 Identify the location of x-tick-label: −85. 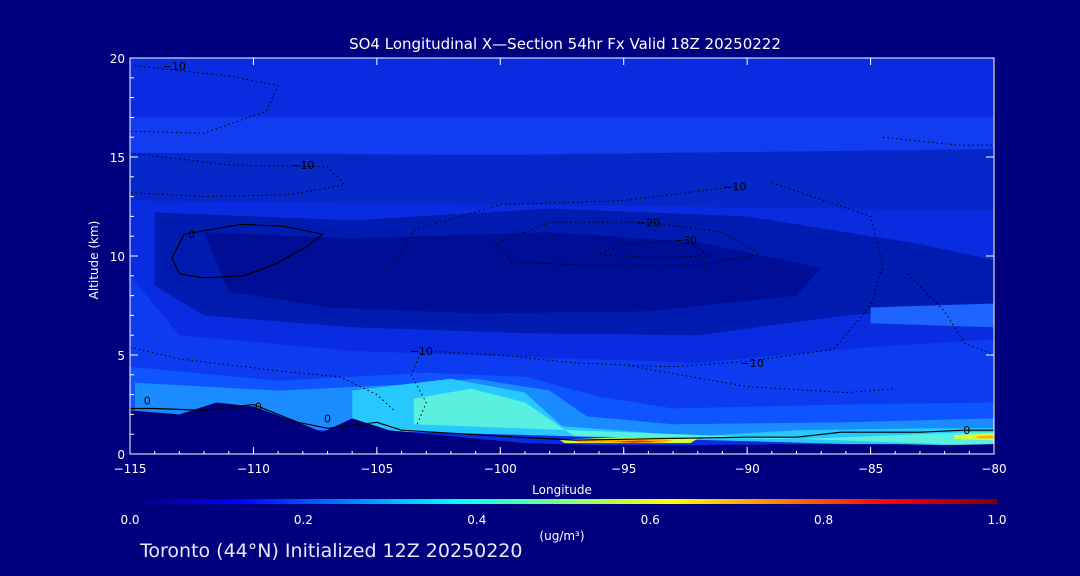
(870, 469).